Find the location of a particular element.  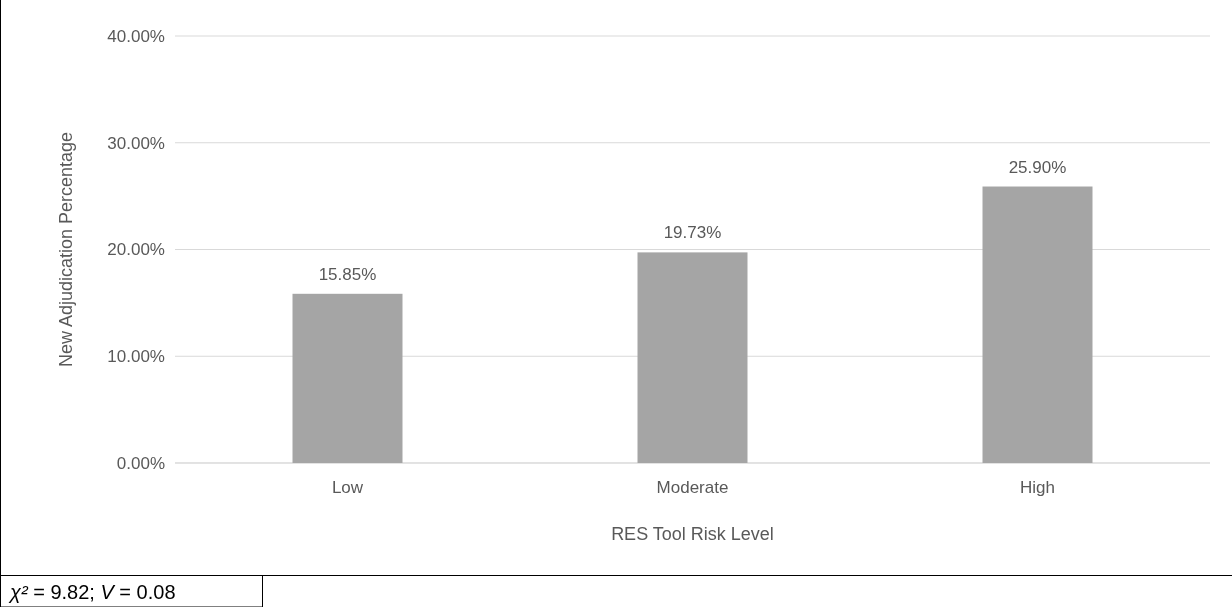

x-axis-title: RES Tool Risk Level is located at coordinates (692, 534).